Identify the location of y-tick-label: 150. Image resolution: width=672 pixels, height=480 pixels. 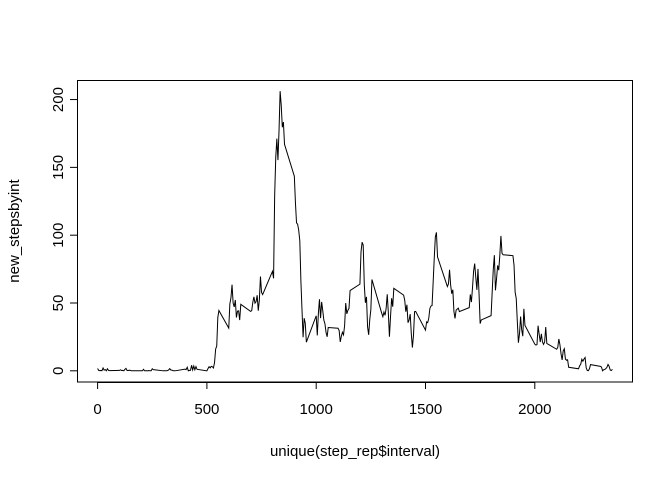
(58, 167).